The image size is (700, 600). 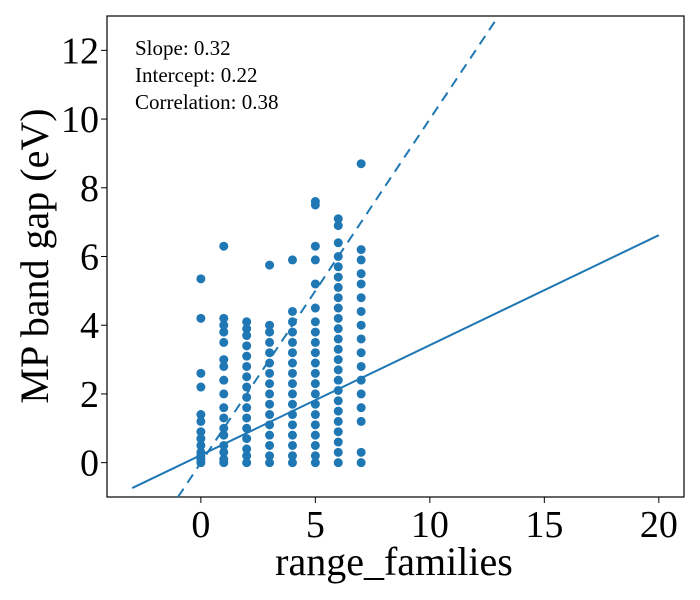 I want to click on x-tick-label: 0, so click(x=200, y=525).